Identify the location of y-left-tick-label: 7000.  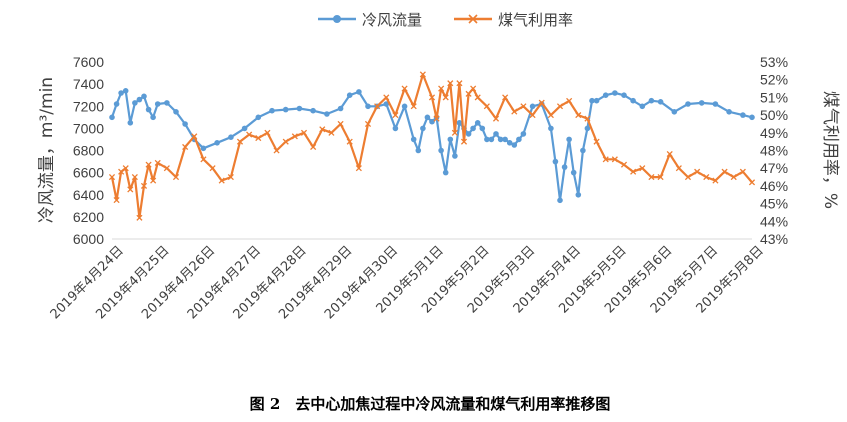
(88, 128).